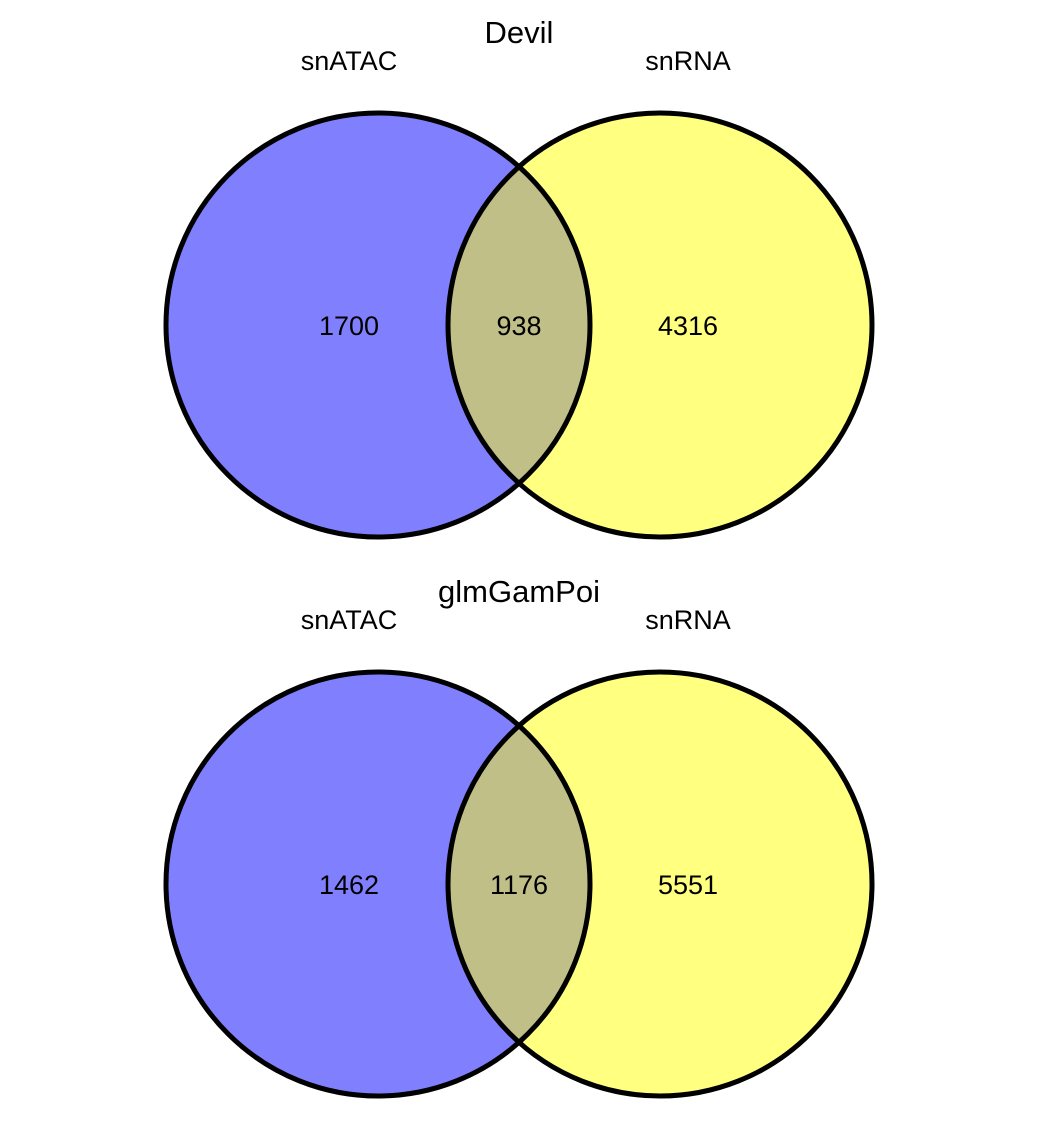  I want to click on only-b-count: 4316, so click(688, 326).